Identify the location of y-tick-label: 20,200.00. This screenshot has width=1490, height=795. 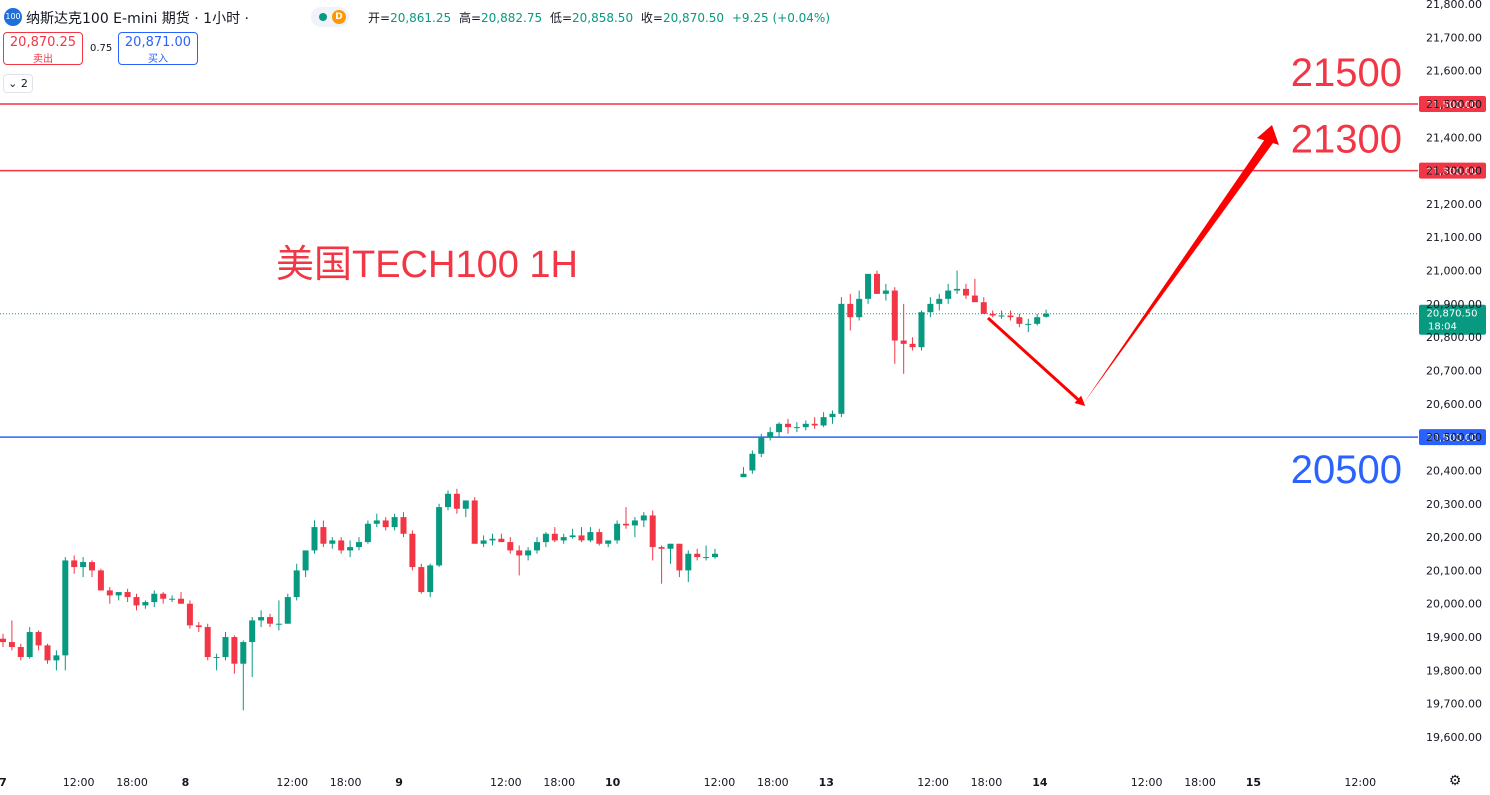
(1454, 537).